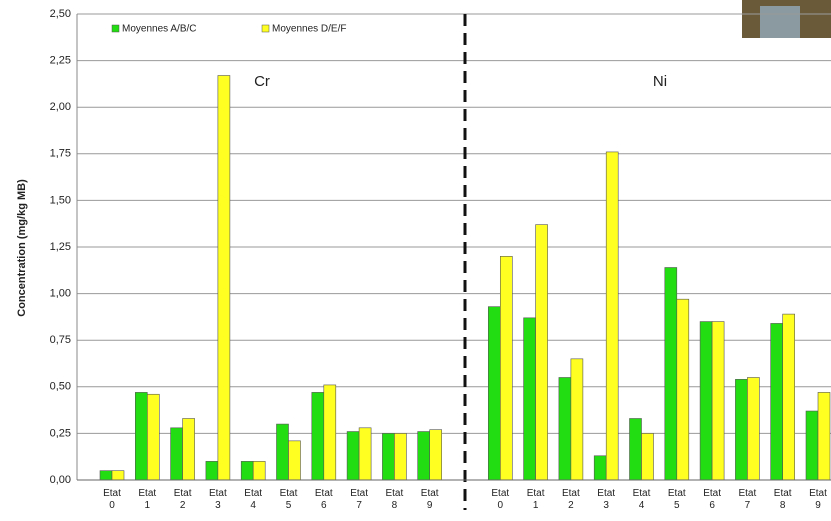 The height and width of the screenshot is (521, 831). Describe the element at coordinates (60, 433) in the screenshot. I see `y-tick-label: 0,25` at that location.